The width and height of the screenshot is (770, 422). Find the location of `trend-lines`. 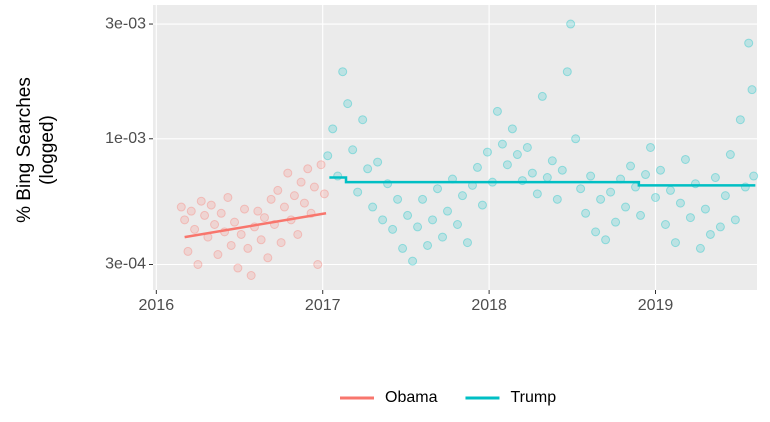

trend-lines is located at coordinates (470, 207).